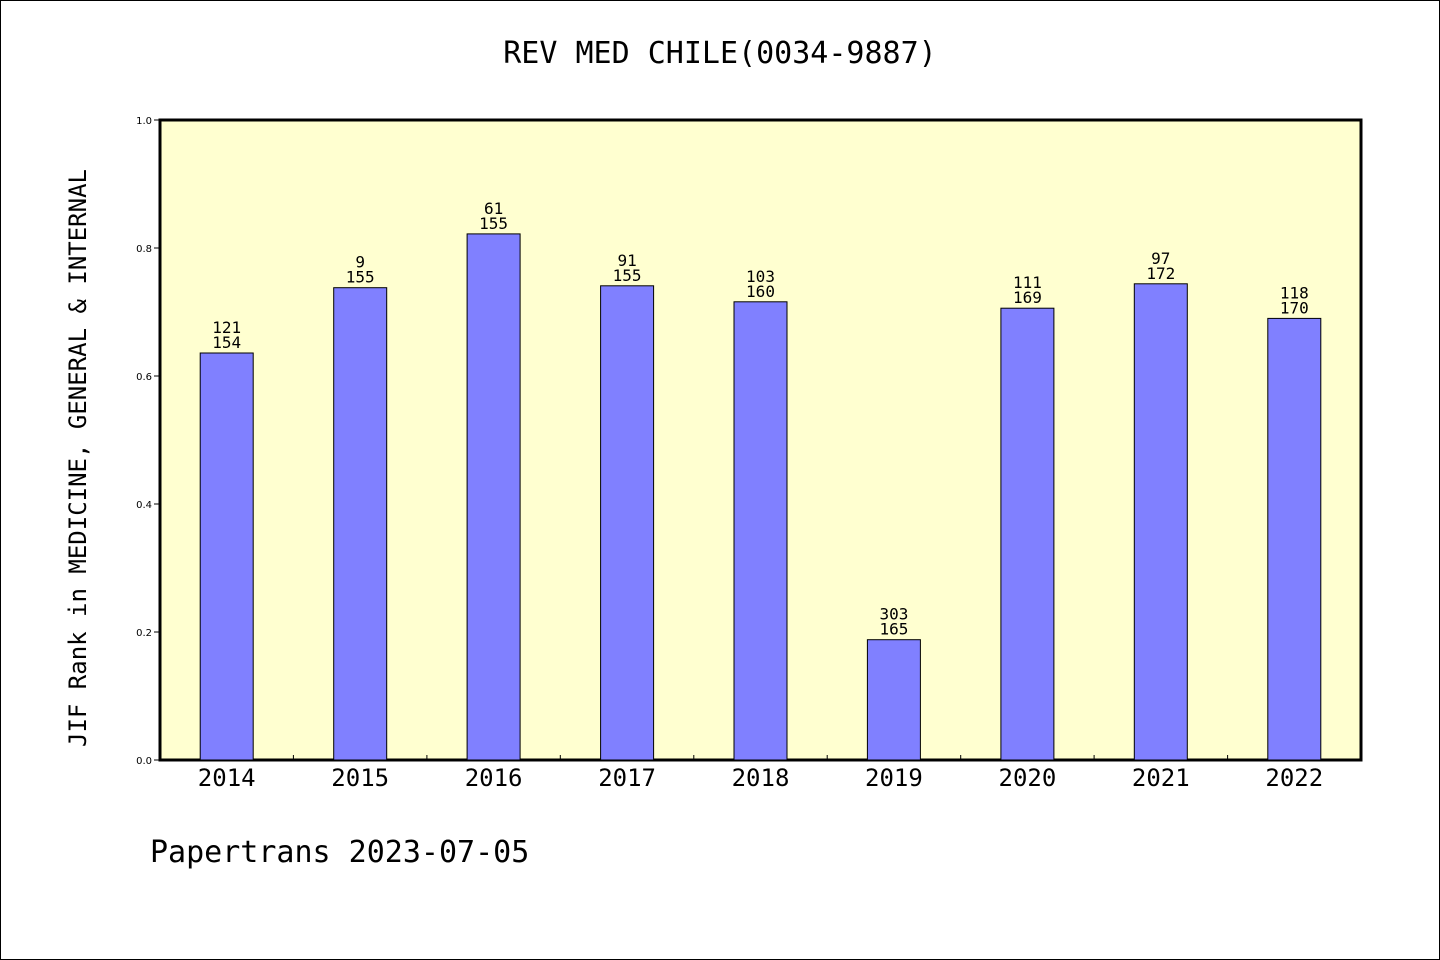 The image size is (1440, 960). Describe the element at coordinates (1160, 258) in the screenshot. I see `rank-label: 97` at that location.